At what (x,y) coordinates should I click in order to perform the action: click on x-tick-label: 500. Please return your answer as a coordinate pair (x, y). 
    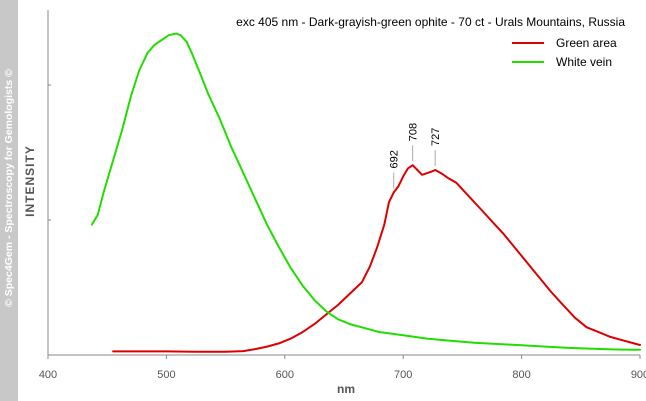
    Looking at the image, I should click on (166, 375).